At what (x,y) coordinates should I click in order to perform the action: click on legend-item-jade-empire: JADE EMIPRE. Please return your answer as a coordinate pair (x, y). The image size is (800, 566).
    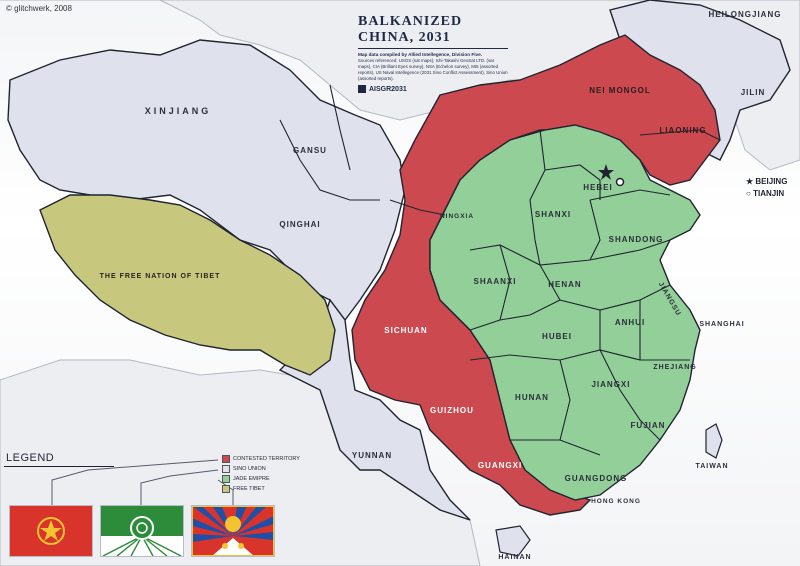
    Looking at the image, I should click on (246, 479).